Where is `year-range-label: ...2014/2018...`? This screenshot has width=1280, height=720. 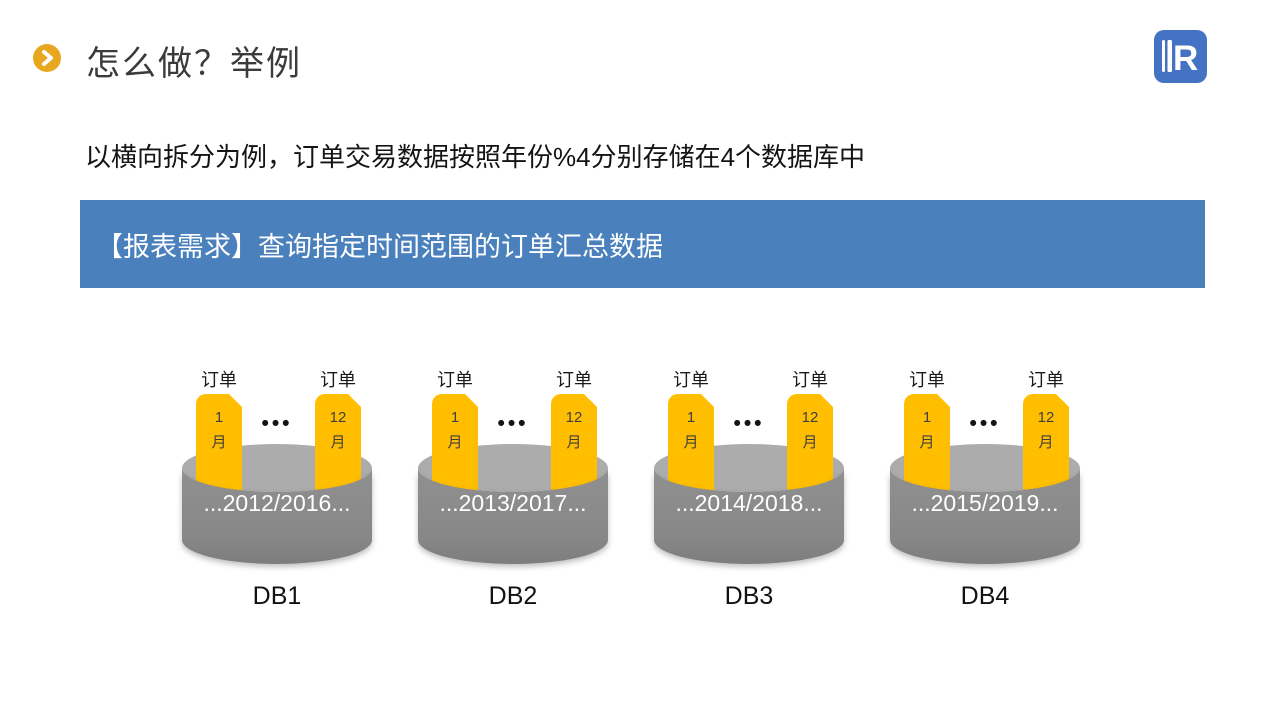 year-range-label: ...2014/2018... is located at coordinates (749, 503).